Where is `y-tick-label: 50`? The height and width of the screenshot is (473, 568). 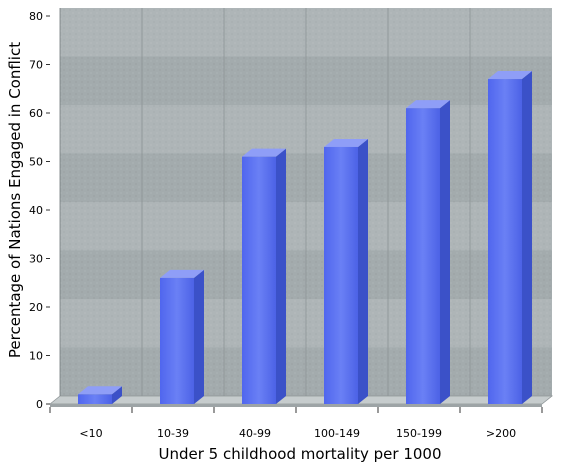
y-tick-label: 50 is located at coordinates (36, 162).